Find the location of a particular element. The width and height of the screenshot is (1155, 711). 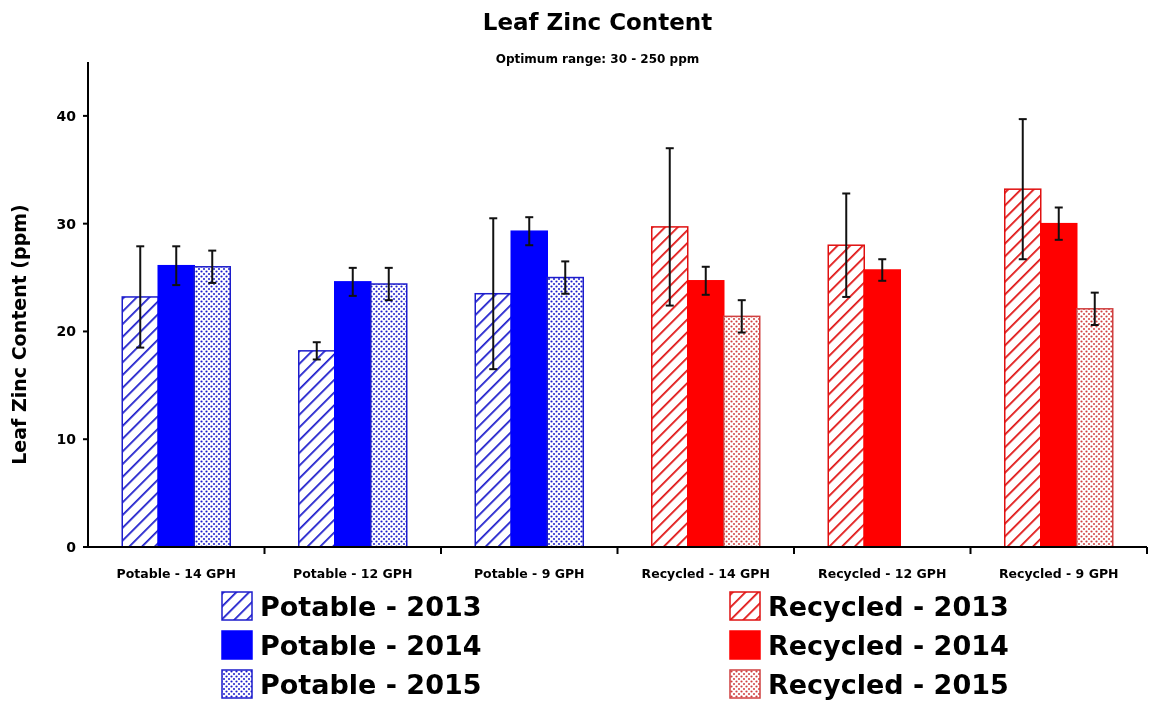

x-tick-label: Potable - 9 GPH is located at coordinates (529, 573).